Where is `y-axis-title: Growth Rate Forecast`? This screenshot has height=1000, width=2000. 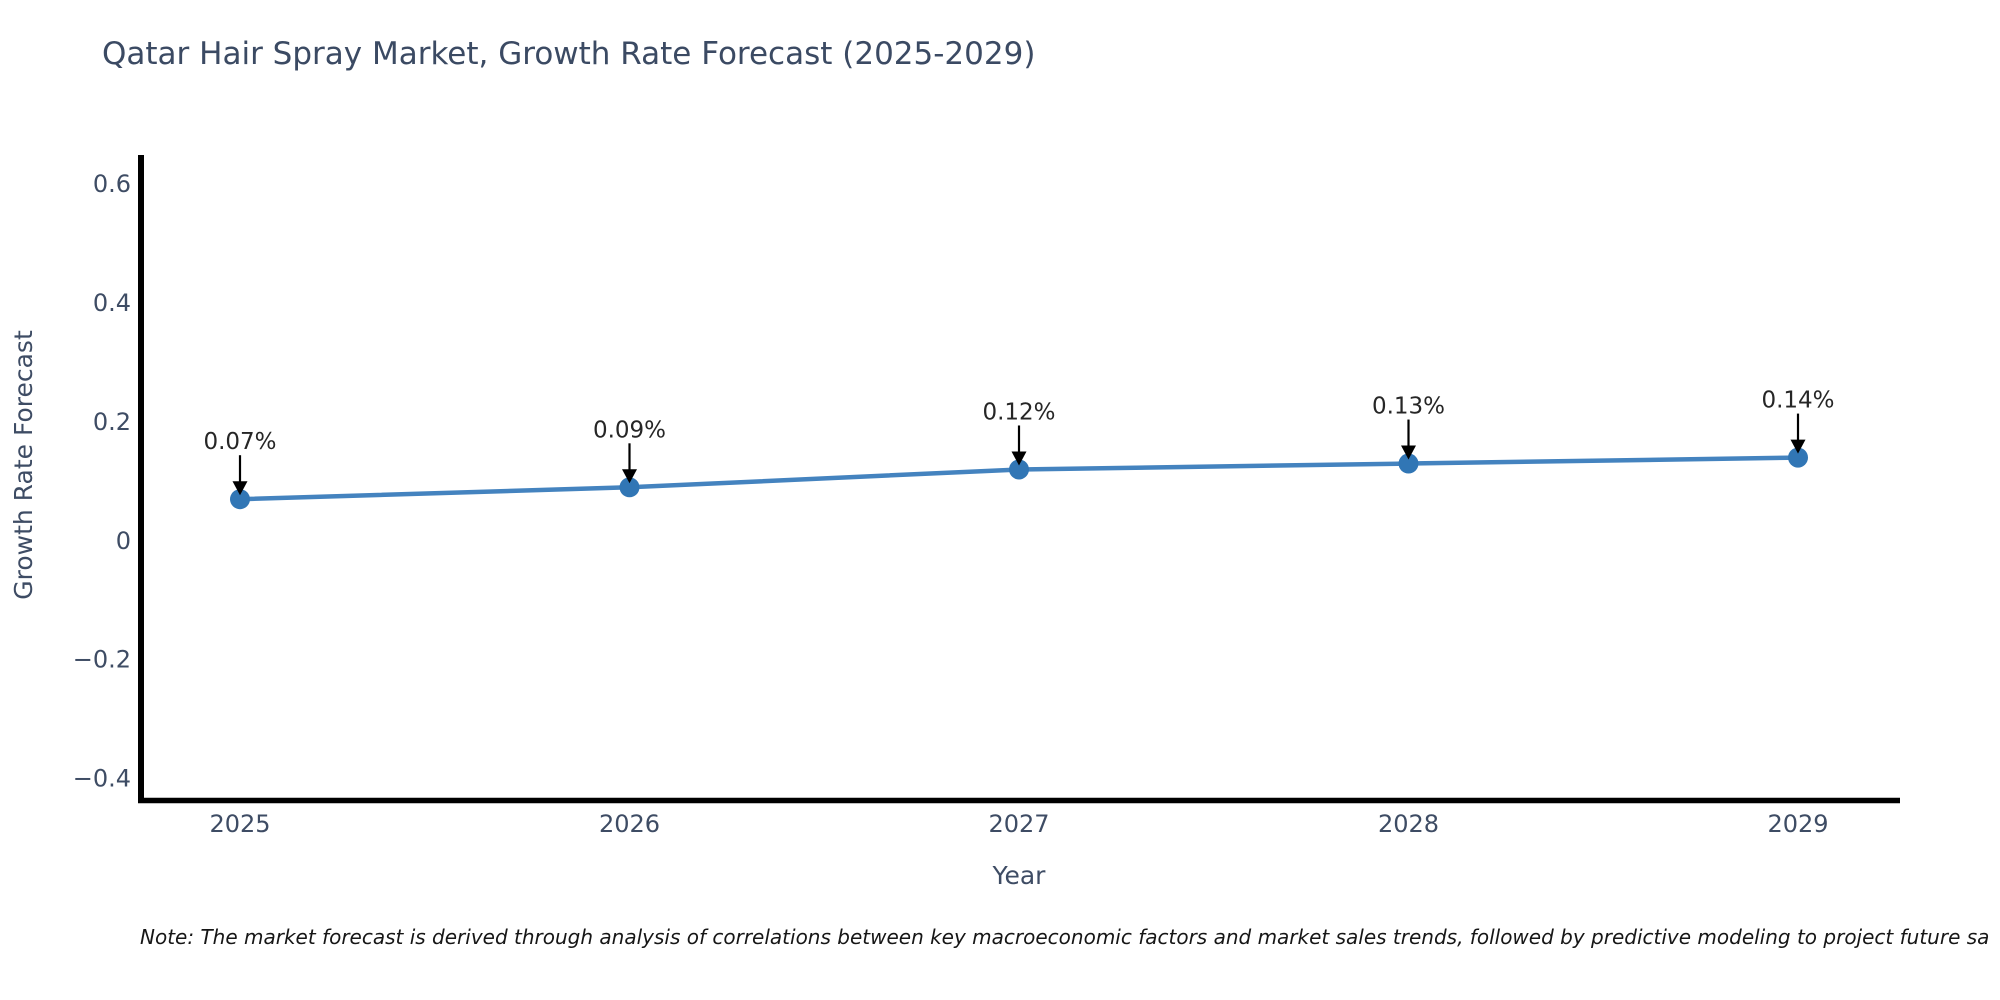
y-axis-title: Growth Rate Forecast is located at coordinates (23, 465).